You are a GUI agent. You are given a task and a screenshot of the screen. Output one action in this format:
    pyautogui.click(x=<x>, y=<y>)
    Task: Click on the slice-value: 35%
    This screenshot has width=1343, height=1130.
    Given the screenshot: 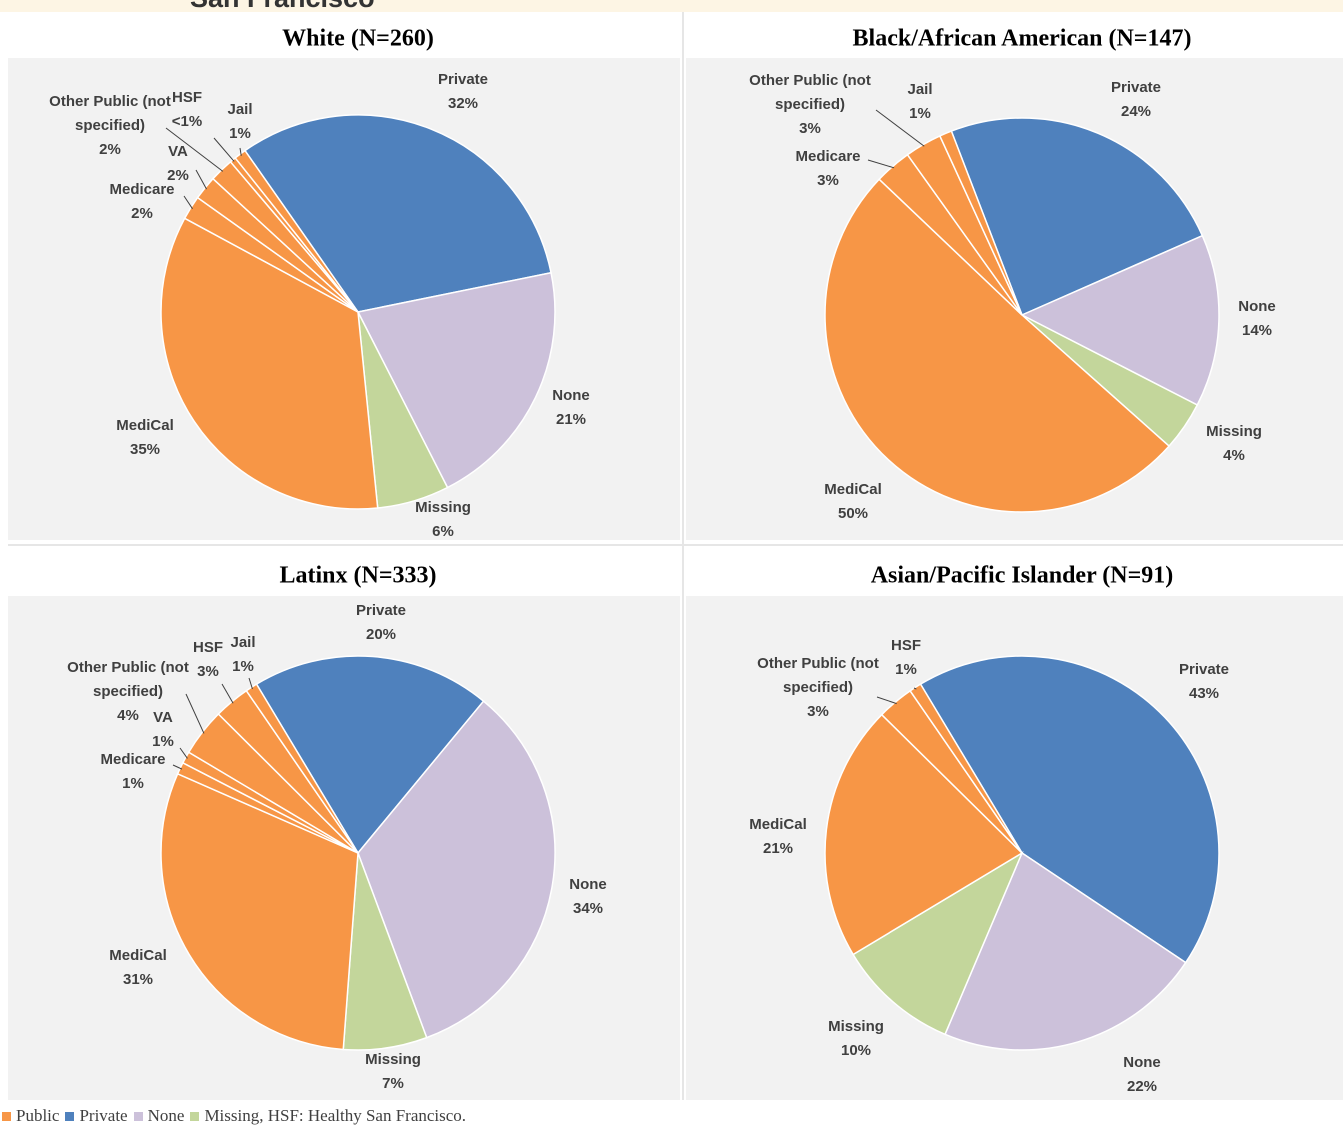 What is the action you would take?
    pyautogui.click(x=145, y=449)
    